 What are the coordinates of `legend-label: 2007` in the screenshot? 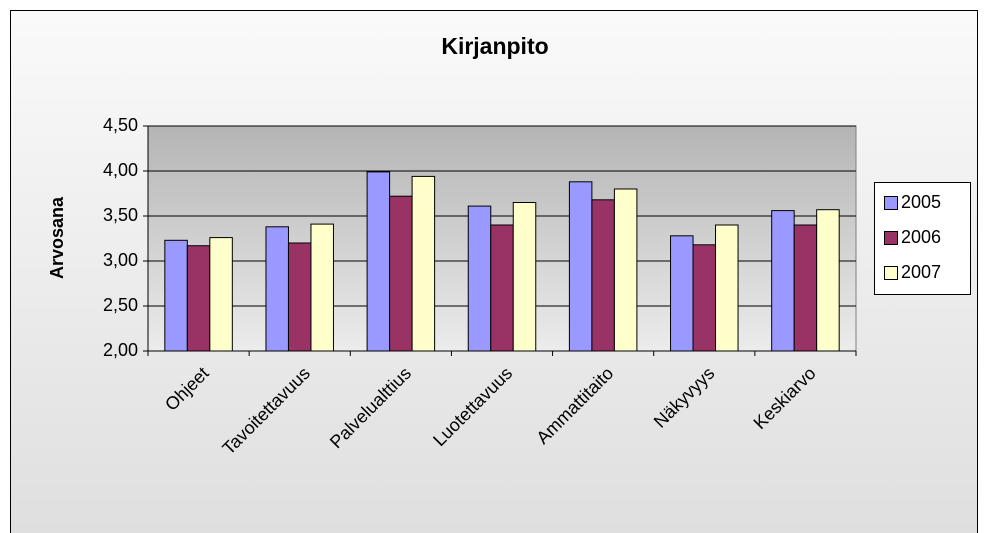 It's located at (921, 272).